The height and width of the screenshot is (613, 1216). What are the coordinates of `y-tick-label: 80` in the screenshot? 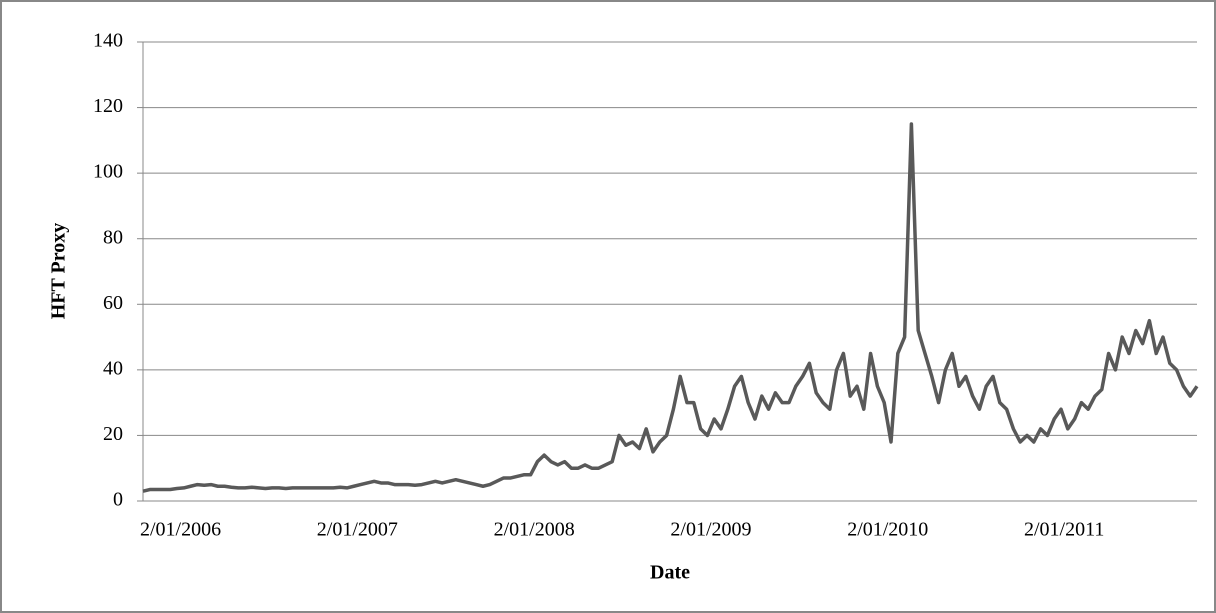 It's located at (113, 237).